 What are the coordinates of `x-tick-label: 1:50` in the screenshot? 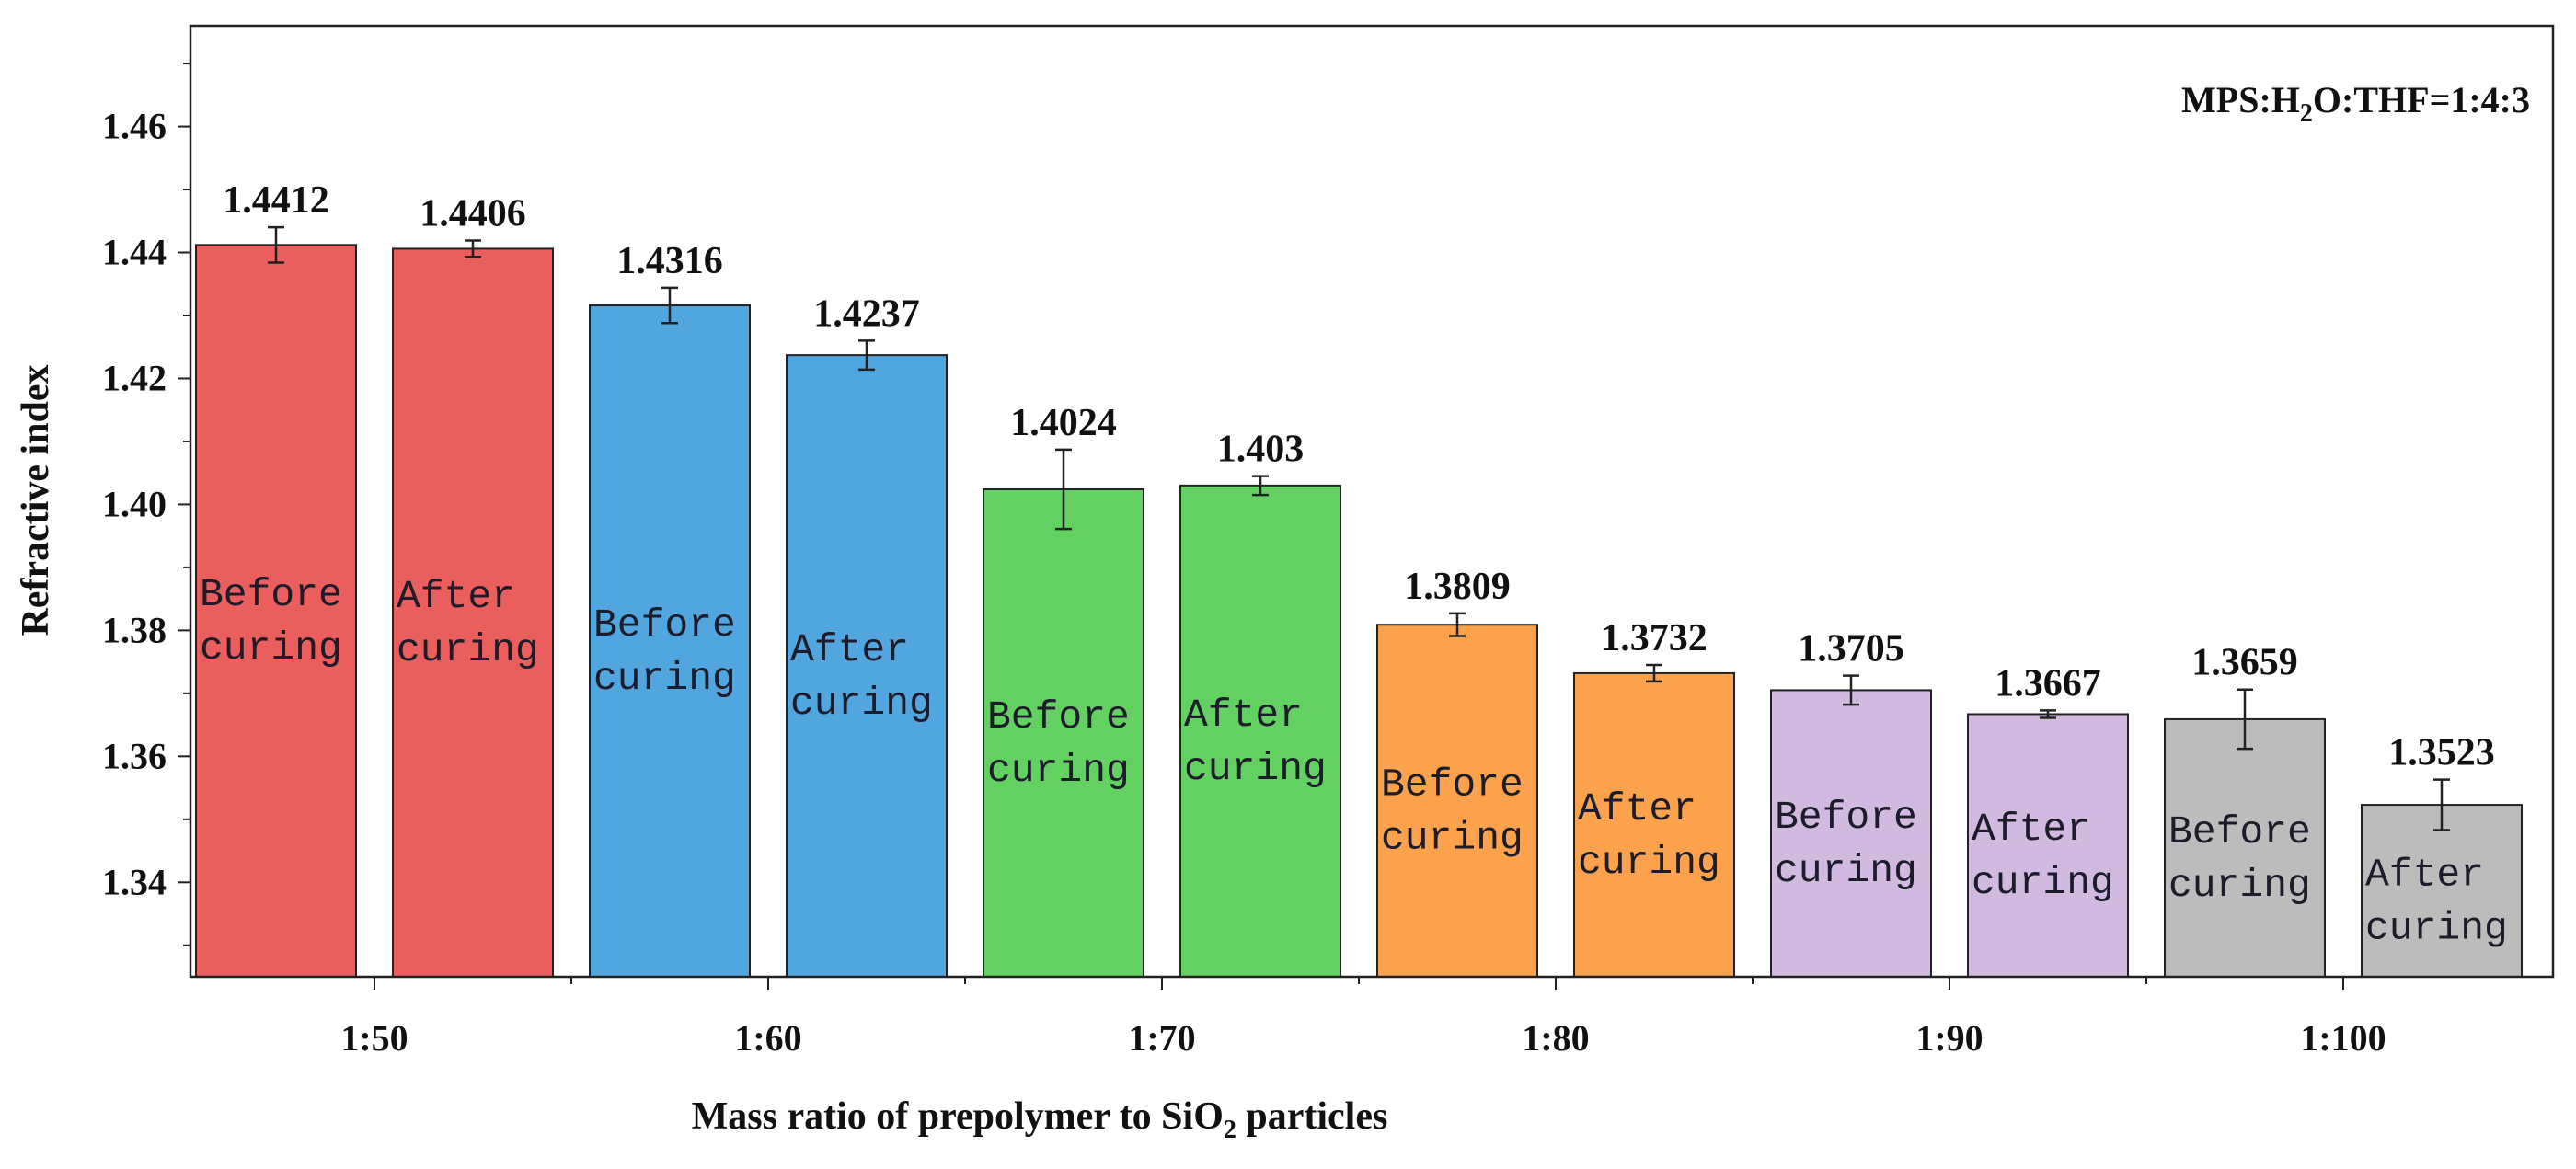 It's located at (374, 1038).